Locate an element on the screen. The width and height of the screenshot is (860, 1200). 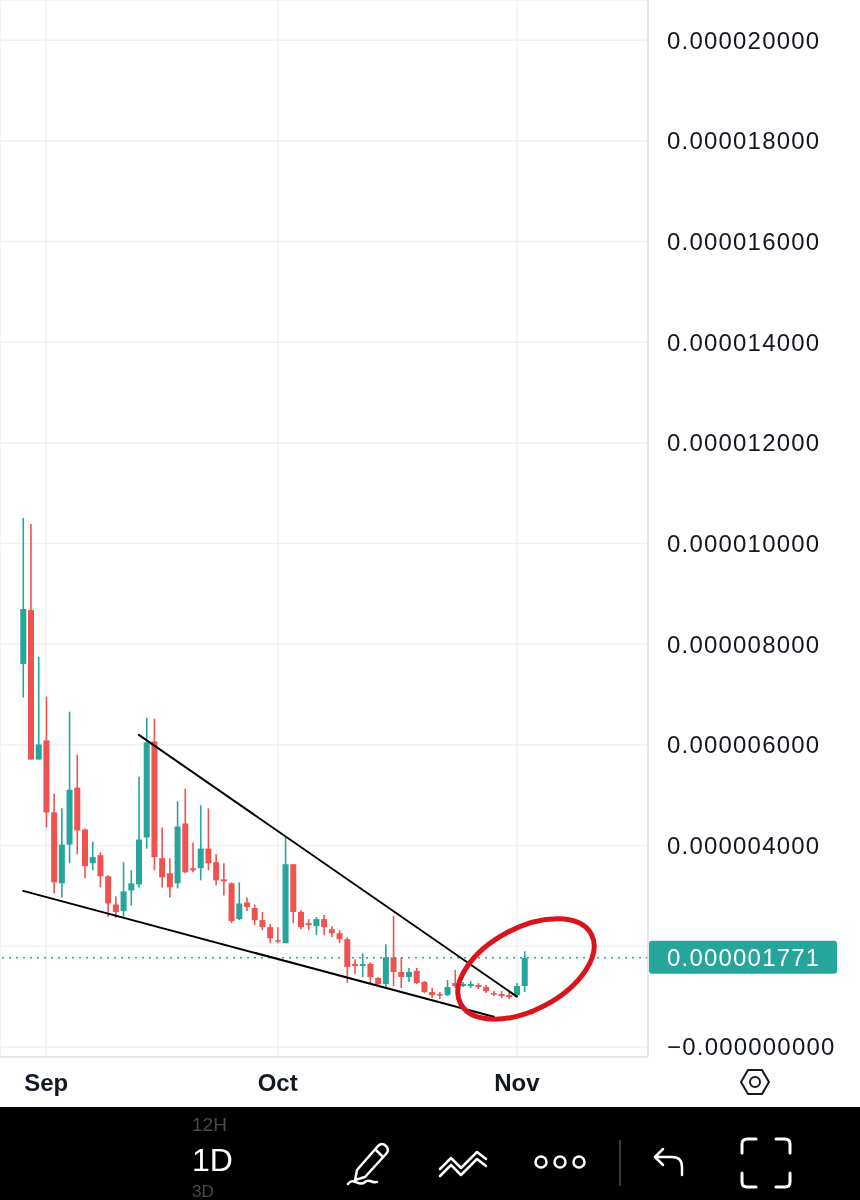
y-tick-label: 0.000018000 is located at coordinates (744, 141).